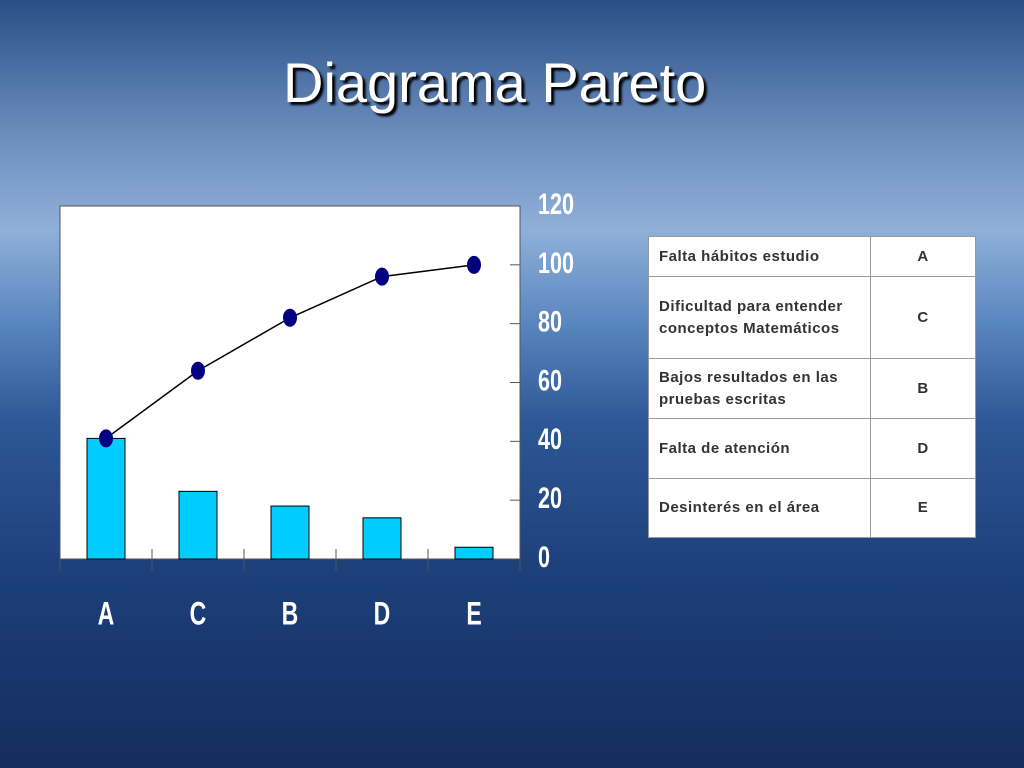 The width and height of the screenshot is (1024, 768). I want to click on table-cause: Desinterés en el área, so click(759, 508).